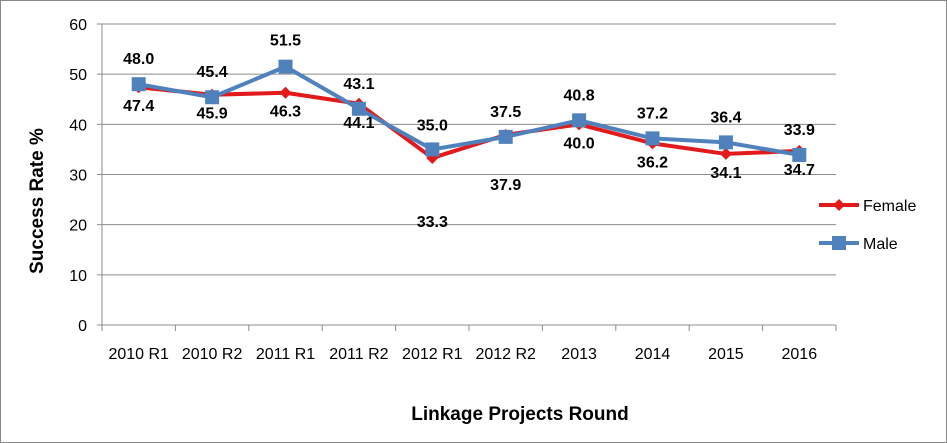  Describe the element at coordinates (839, 205) in the screenshot. I see `legend-marker-female` at that location.